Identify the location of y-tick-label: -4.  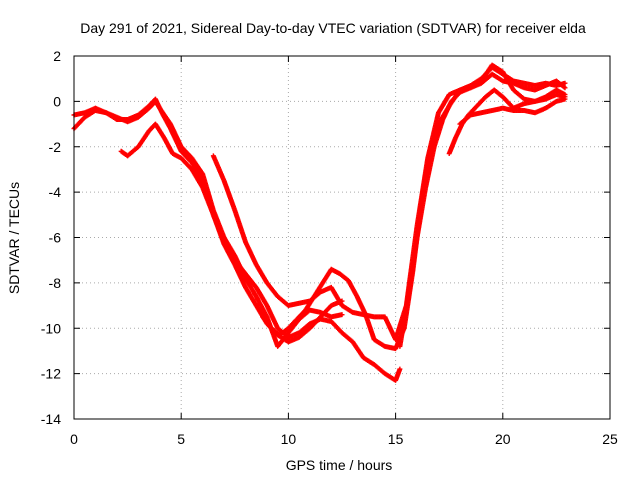
(55, 192).